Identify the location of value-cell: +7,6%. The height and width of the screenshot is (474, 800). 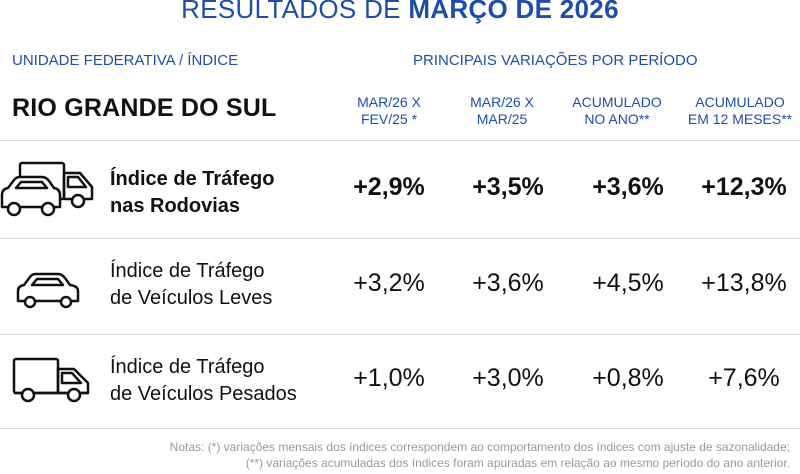
(744, 378).